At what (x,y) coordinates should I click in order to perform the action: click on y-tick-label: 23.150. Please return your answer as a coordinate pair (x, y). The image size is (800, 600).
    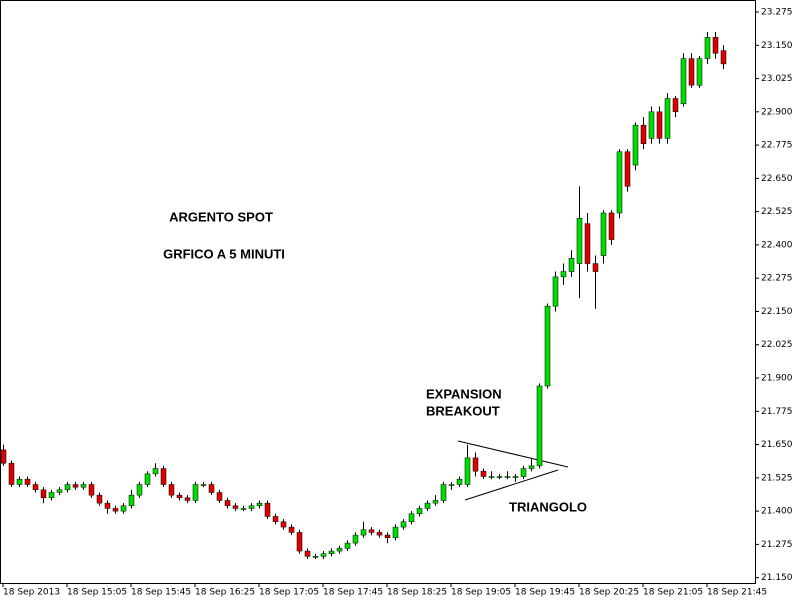
    Looking at the image, I should click on (777, 46).